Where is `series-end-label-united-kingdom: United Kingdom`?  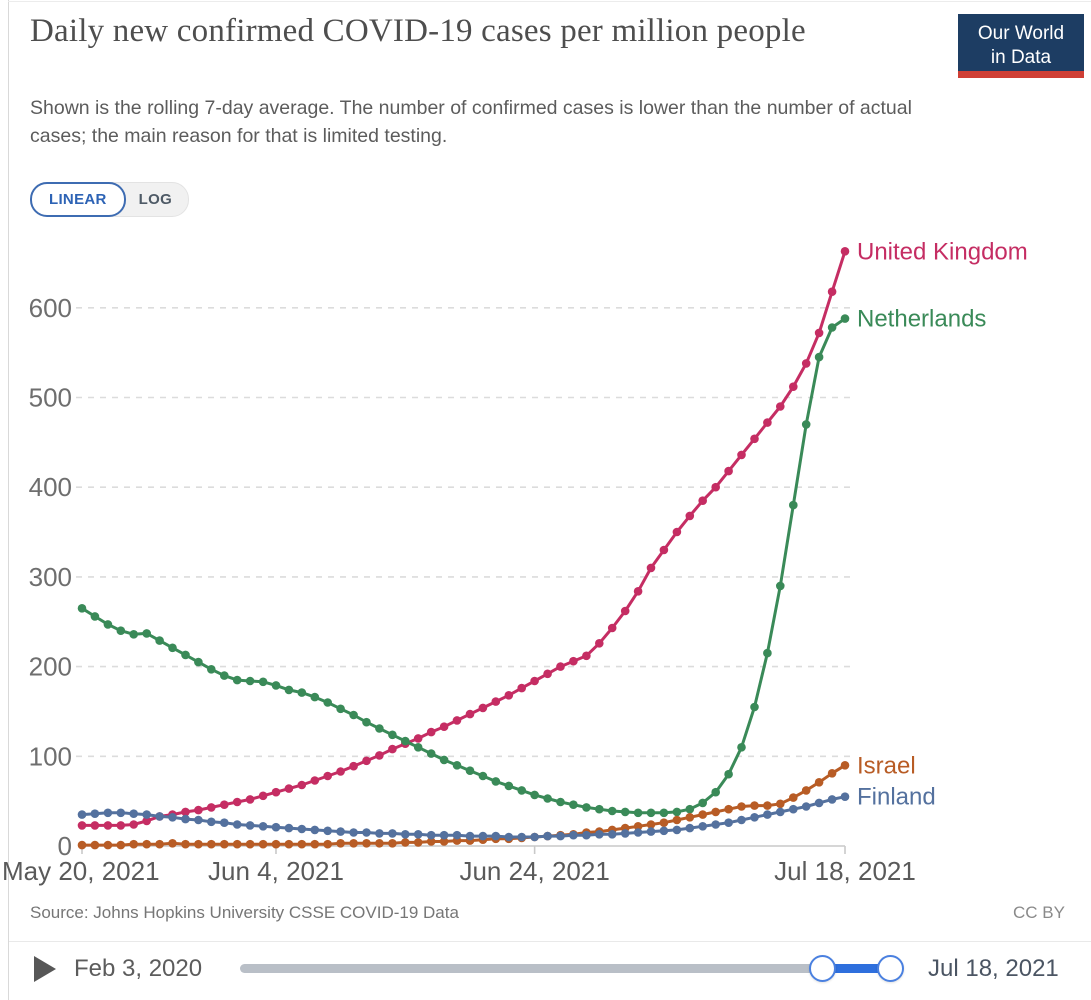 series-end-label-united-kingdom: United Kingdom is located at coordinates (942, 251).